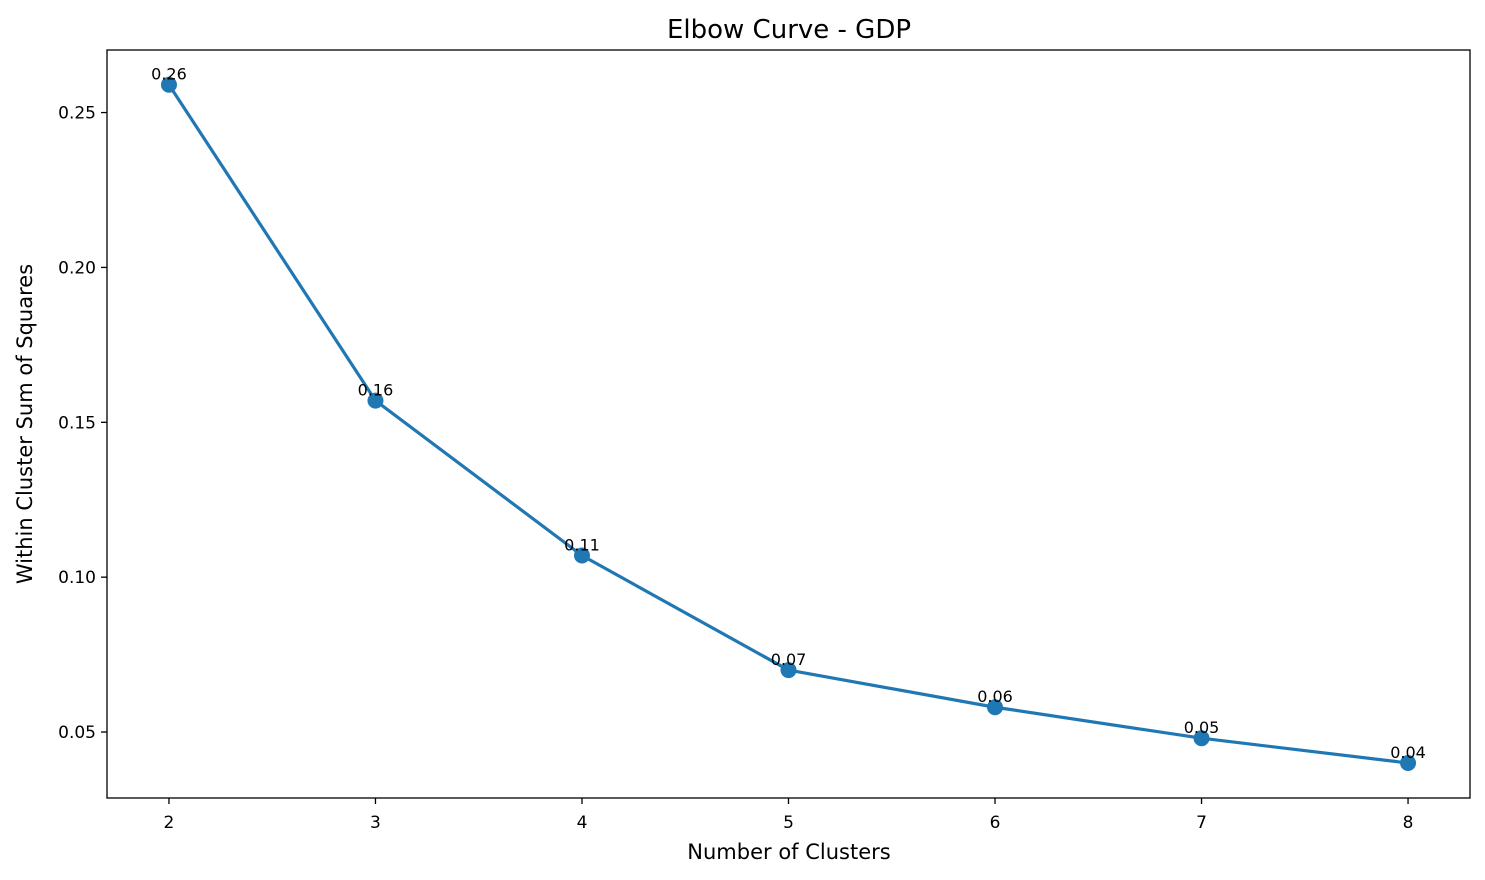 The width and height of the screenshot is (1485, 880). Describe the element at coordinates (77, 114) in the screenshot. I see `y-tick-label: 0.25` at that location.